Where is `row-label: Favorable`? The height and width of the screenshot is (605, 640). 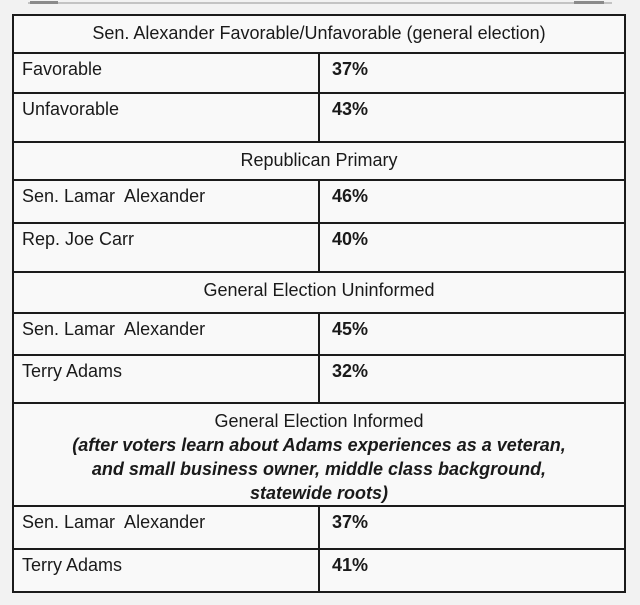 row-label: Favorable is located at coordinates (166, 73).